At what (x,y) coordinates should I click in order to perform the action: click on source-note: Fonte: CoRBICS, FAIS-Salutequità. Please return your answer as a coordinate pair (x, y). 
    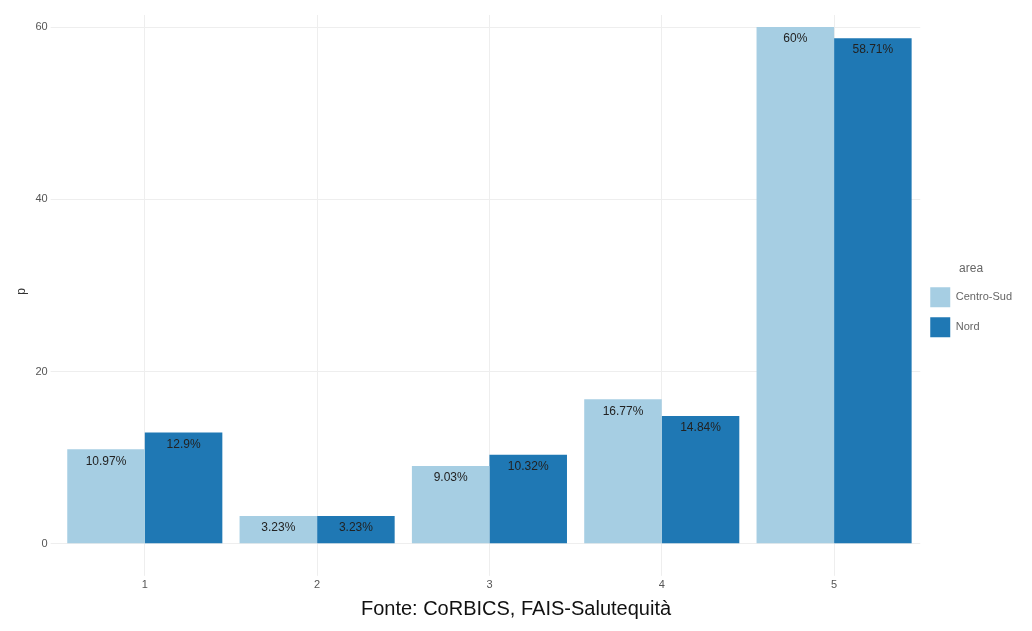
    Looking at the image, I should click on (516, 608).